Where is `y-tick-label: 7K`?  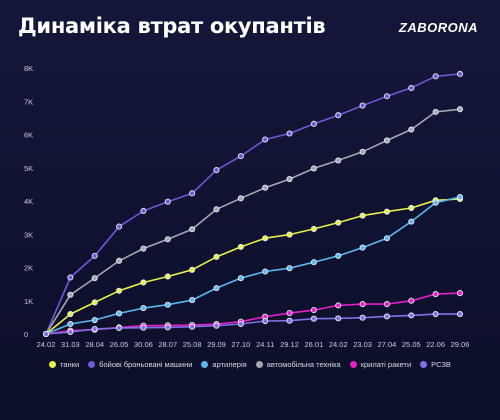
y-tick-label: 7K is located at coordinates (28, 101).